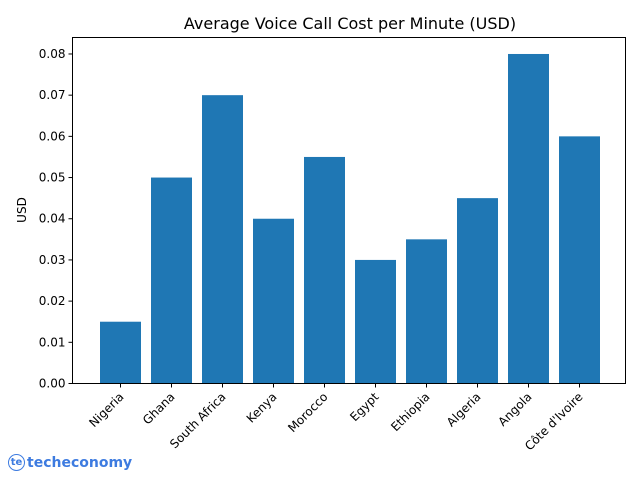  What do you see at coordinates (106, 410) in the screenshot?
I see `x-tick-label: Nigeria` at bounding box center [106, 410].